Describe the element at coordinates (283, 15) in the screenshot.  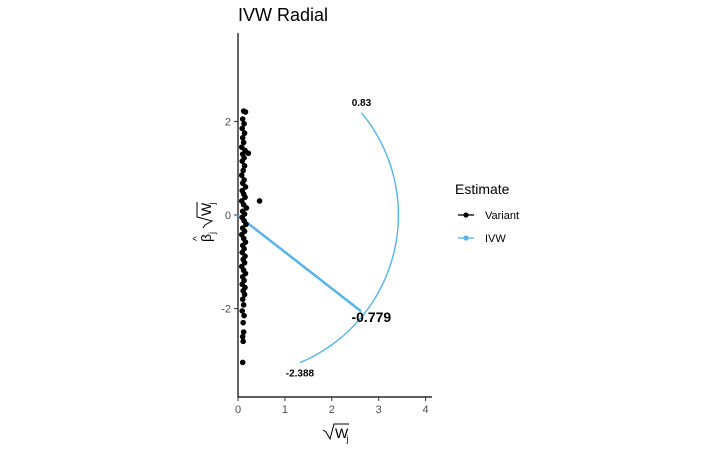
I see `chart-title: IVW Radial` at that location.